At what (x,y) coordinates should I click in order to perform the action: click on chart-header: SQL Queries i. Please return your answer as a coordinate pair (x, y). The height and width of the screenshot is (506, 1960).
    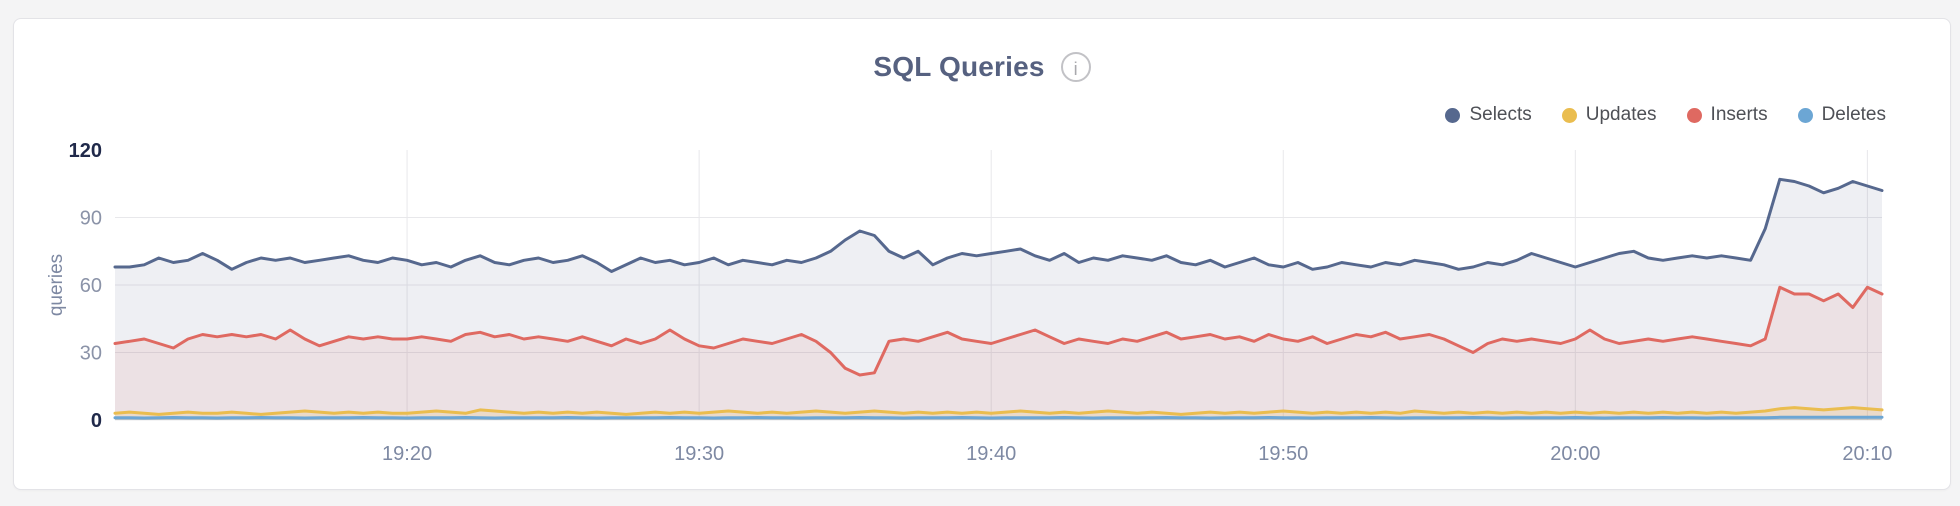
    Looking at the image, I should click on (982, 67).